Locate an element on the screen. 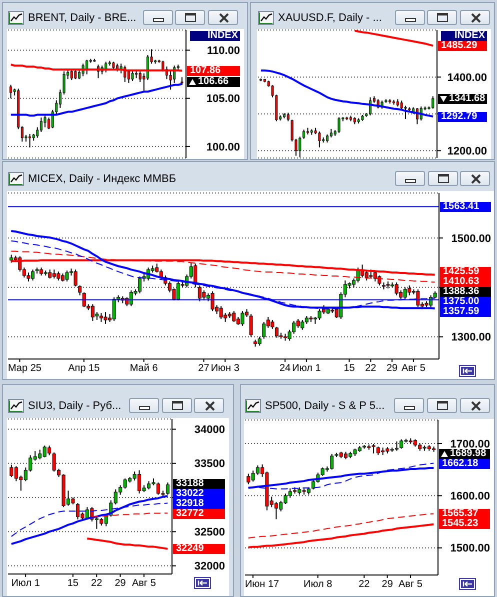 The image size is (497, 597). y-tick-label: 1600.00 is located at coordinates (470, 496).